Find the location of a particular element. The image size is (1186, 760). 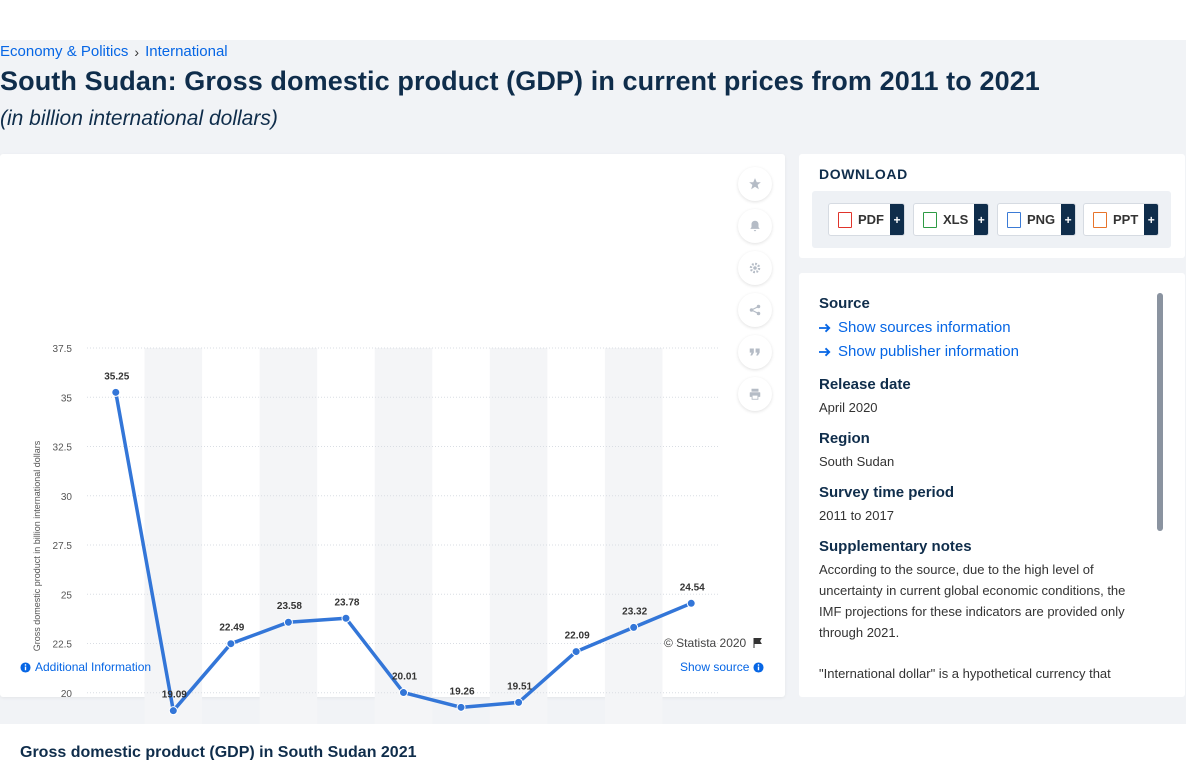

data-label: 22.49 is located at coordinates (231, 628).